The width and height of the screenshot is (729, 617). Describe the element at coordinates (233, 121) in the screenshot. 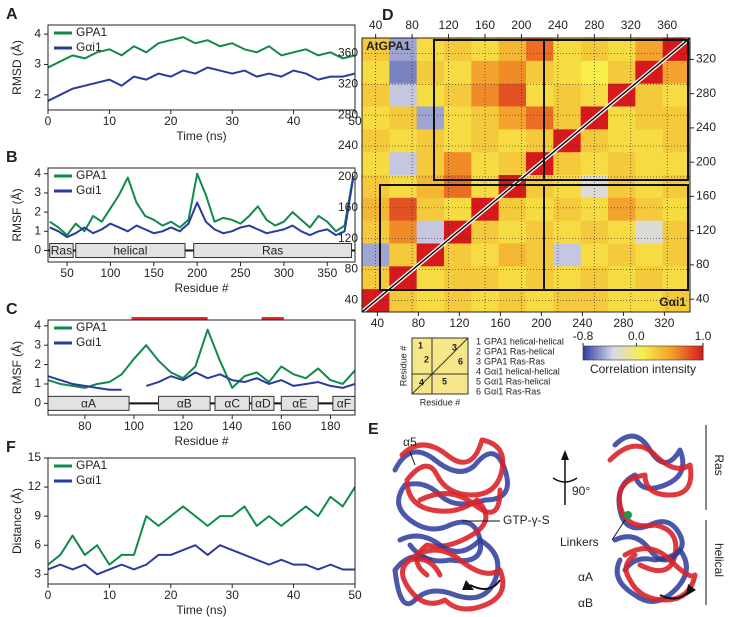

I see `x-tick-label: 30` at that location.